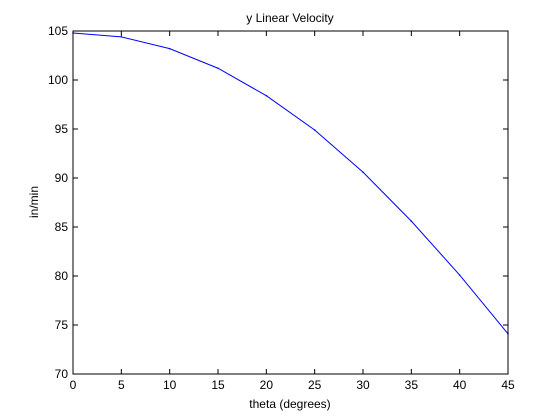 The width and height of the screenshot is (560, 420). What do you see at coordinates (363, 385) in the screenshot?
I see `x-tick-label: 30` at bounding box center [363, 385].